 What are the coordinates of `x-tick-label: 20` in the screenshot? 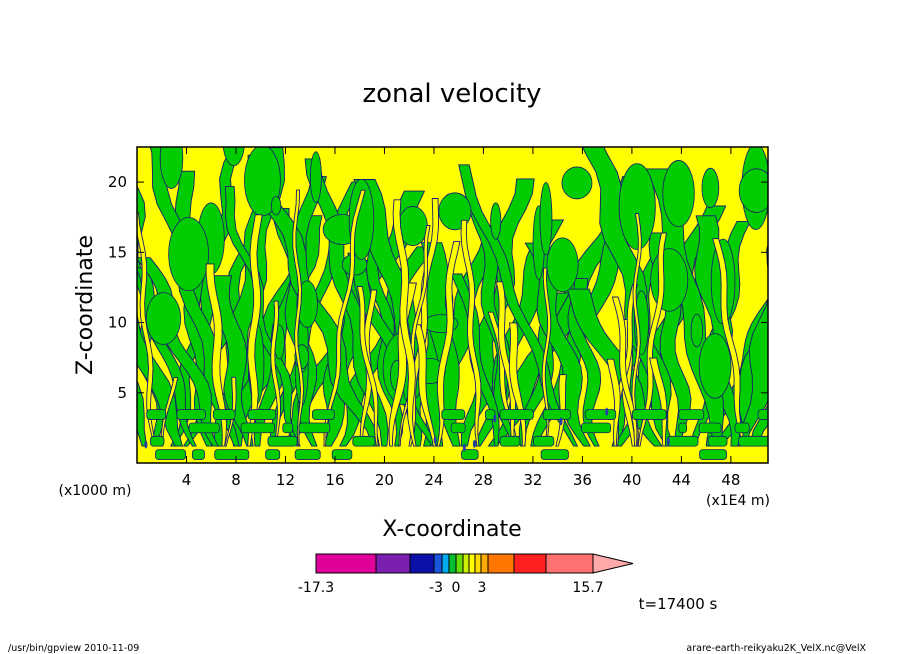 It's located at (384, 480).